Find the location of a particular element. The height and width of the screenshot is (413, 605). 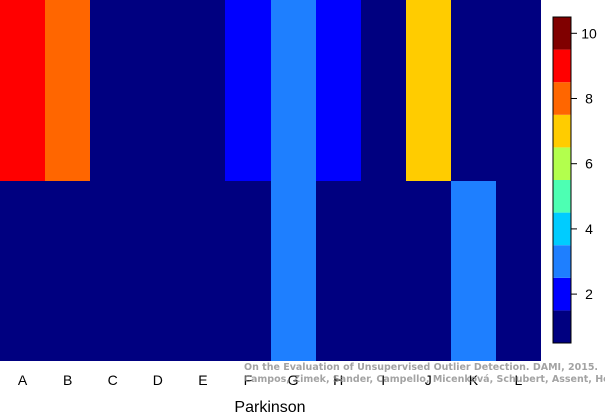

heatmap-cell-bottom-F is located at coordinates (248, 271).